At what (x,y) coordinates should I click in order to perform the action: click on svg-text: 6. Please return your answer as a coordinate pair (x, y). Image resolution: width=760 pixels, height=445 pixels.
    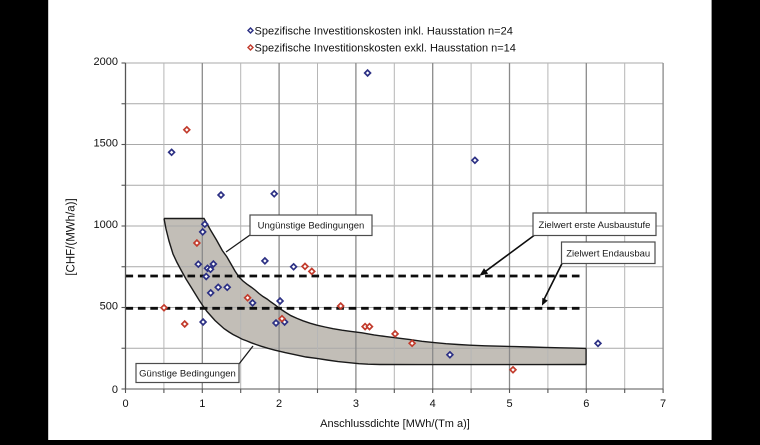
    Looking at the image, I should click on (586, 404).